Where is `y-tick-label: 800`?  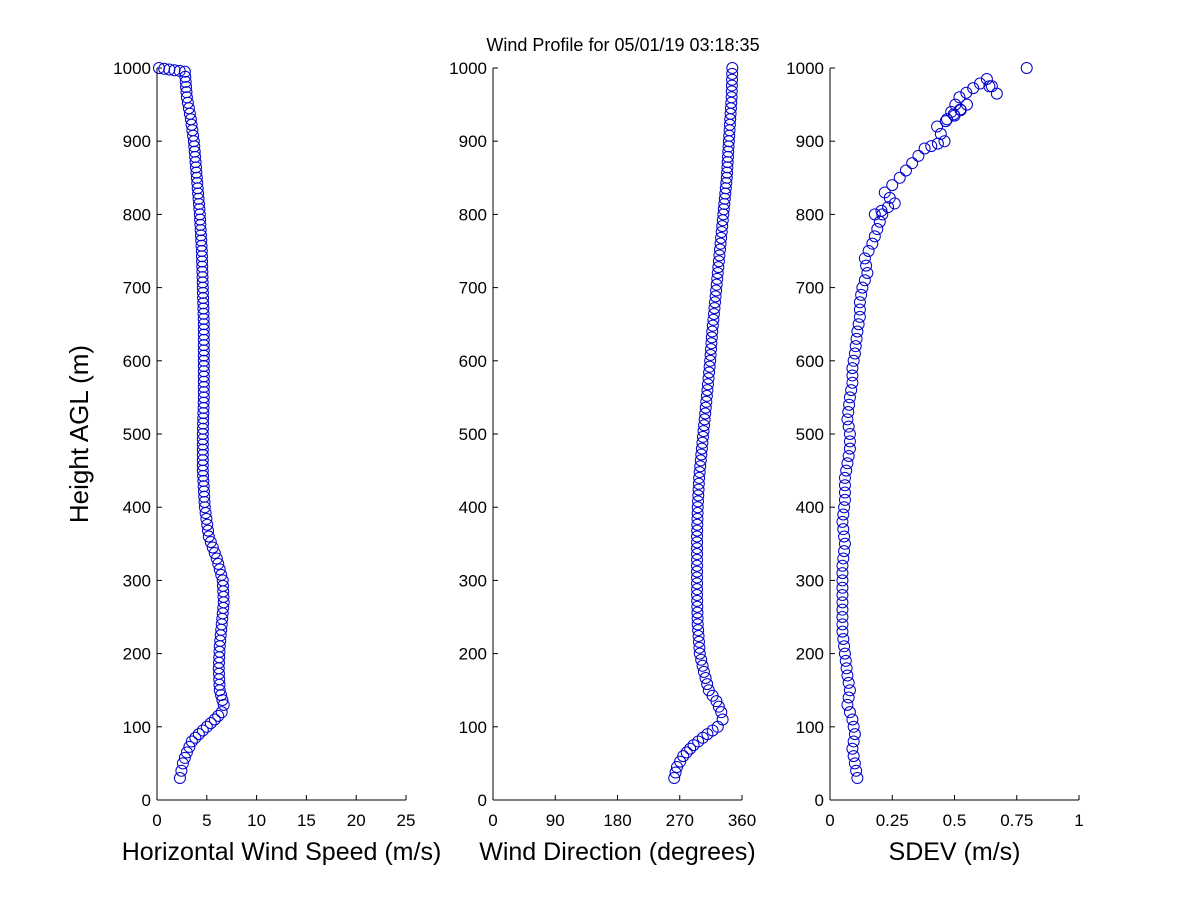
y-tick-label: 800 is located at coordinates (137, 214).